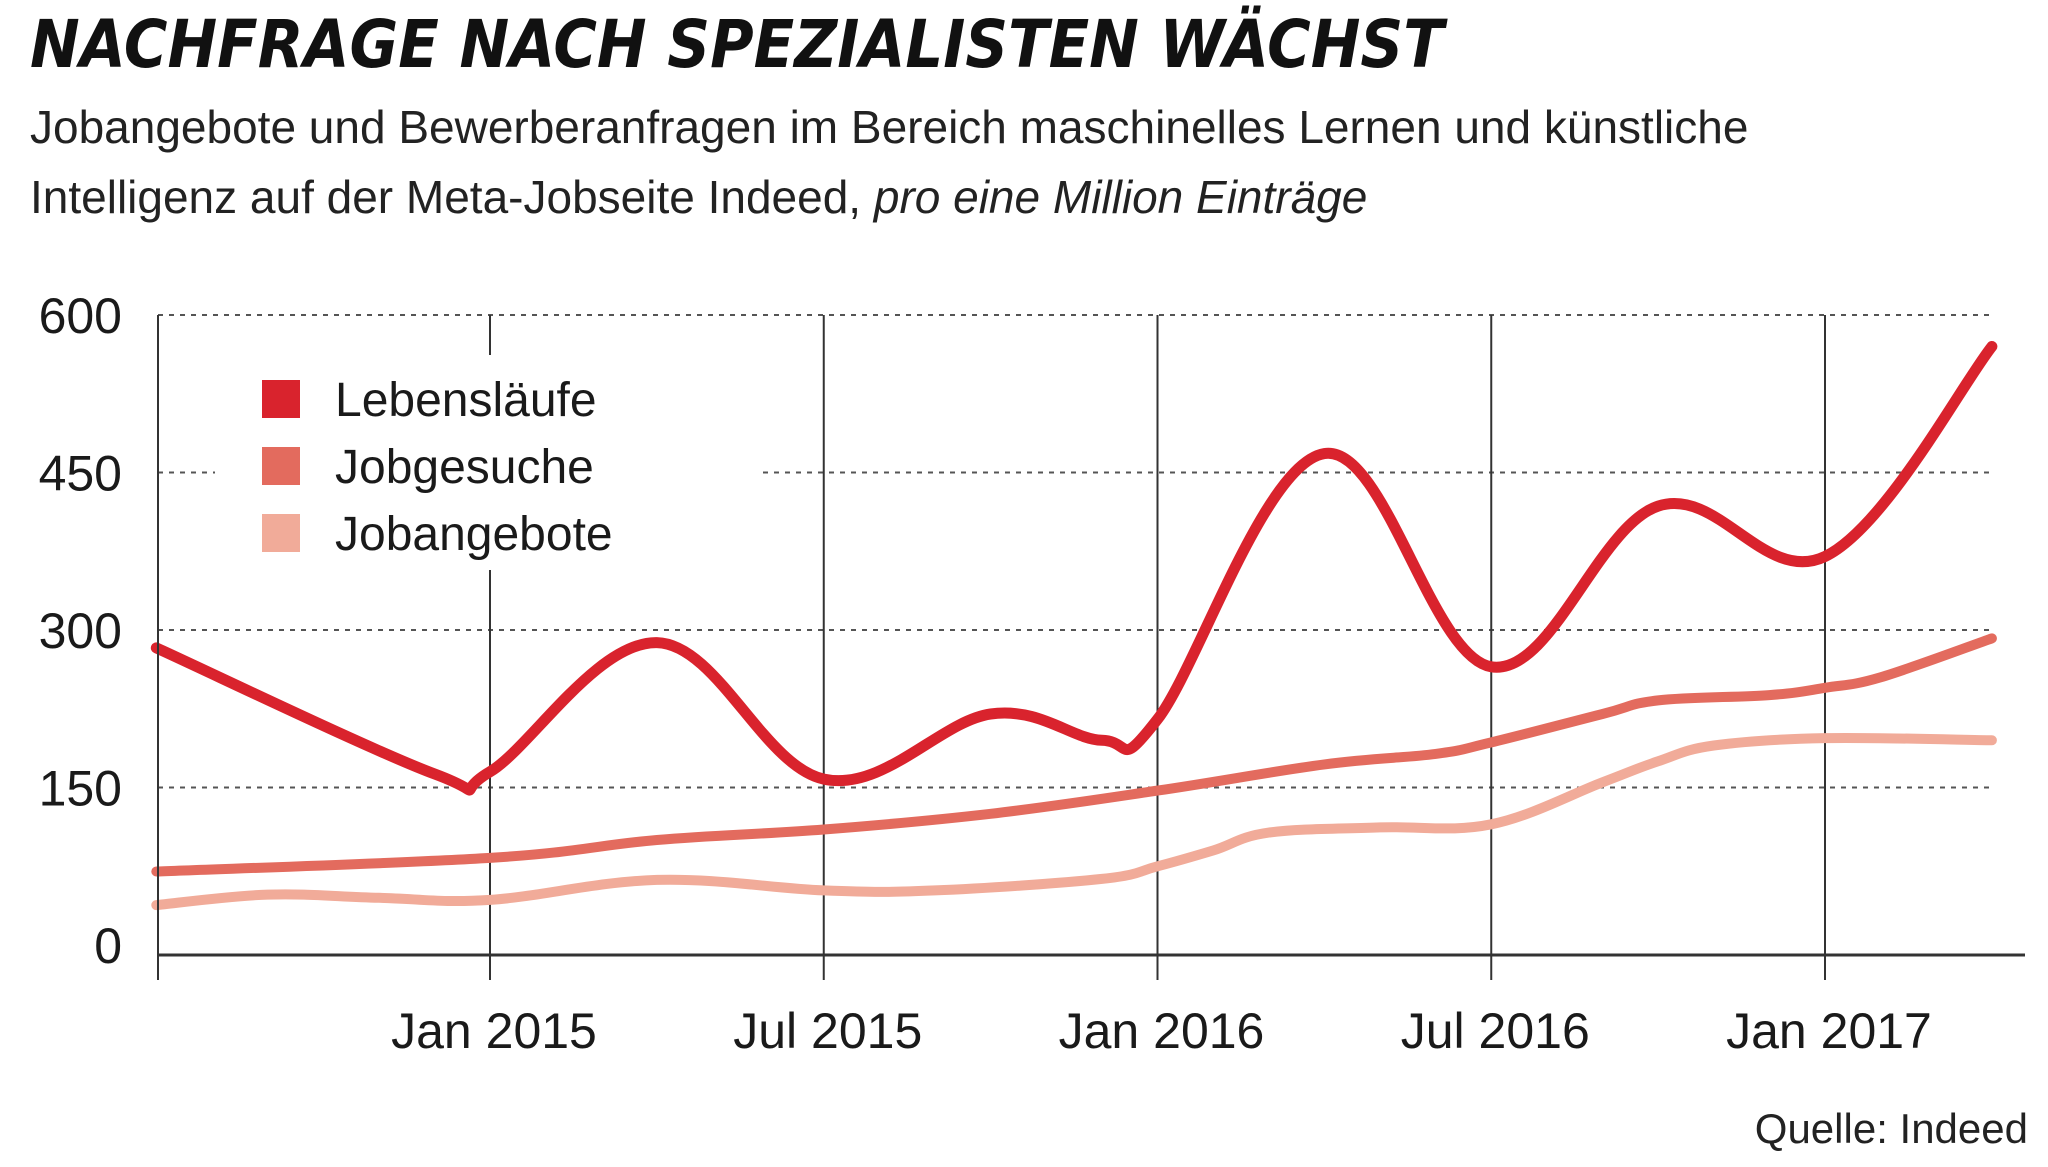 The image size is (2048, 1167). What do you see at coordinates (1074, 821) in the screenshot?
I see `series-line-jobangebote` at bounding box center [1074, 821].